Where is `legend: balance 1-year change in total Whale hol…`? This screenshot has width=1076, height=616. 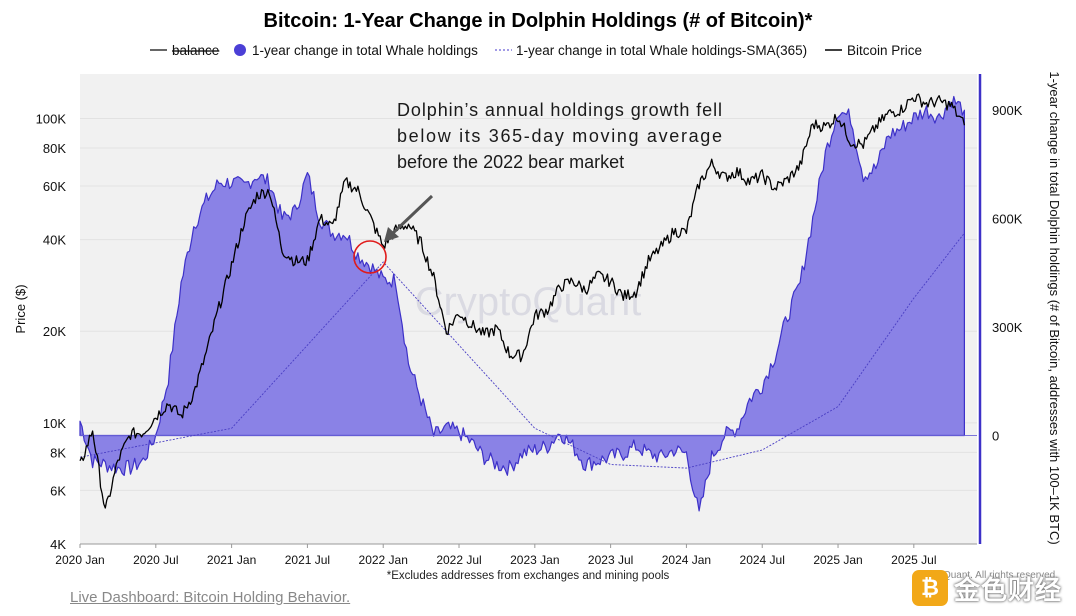 legend: balance 1-year change in total Whale hol… is located at coordinates (536, 50).